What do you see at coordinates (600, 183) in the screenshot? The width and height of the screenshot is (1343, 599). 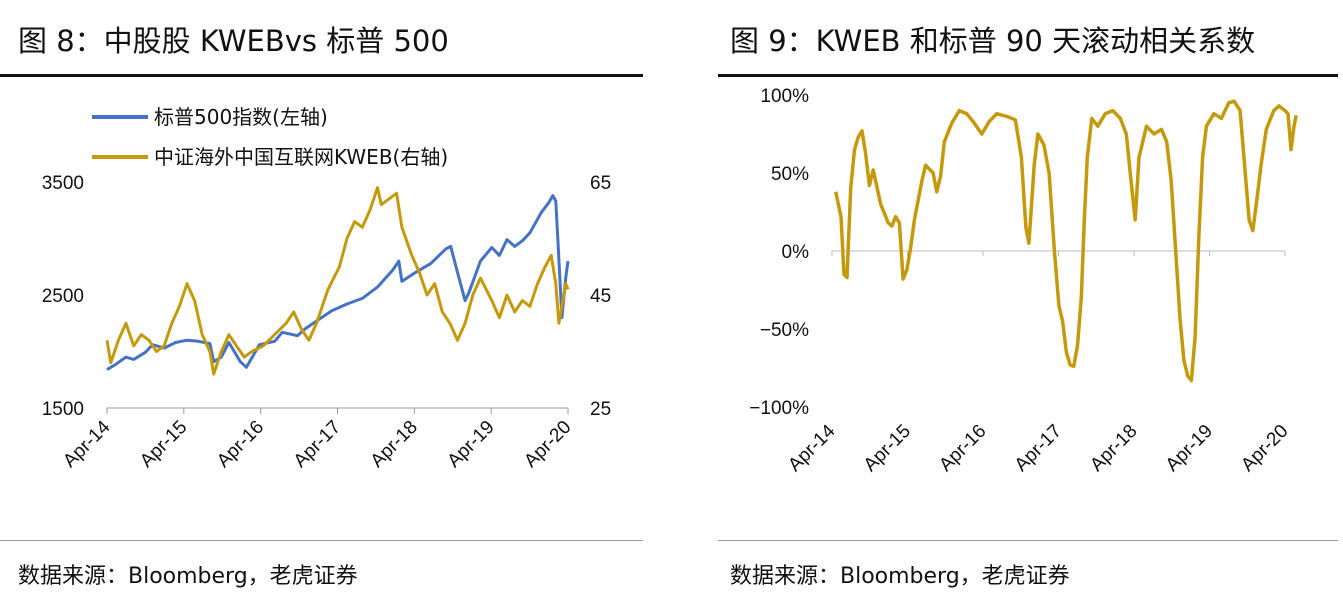 I see `left-y-tick-label-right: 65` at bounding box center [600, 183].